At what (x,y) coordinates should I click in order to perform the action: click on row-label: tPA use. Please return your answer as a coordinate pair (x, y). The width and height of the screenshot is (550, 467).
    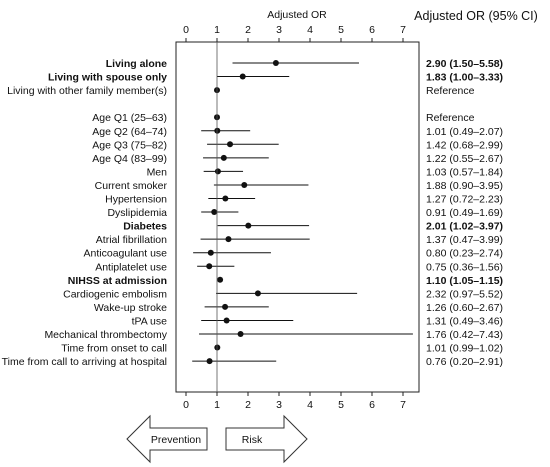
    Looking at the image, I should click on (150, 321).